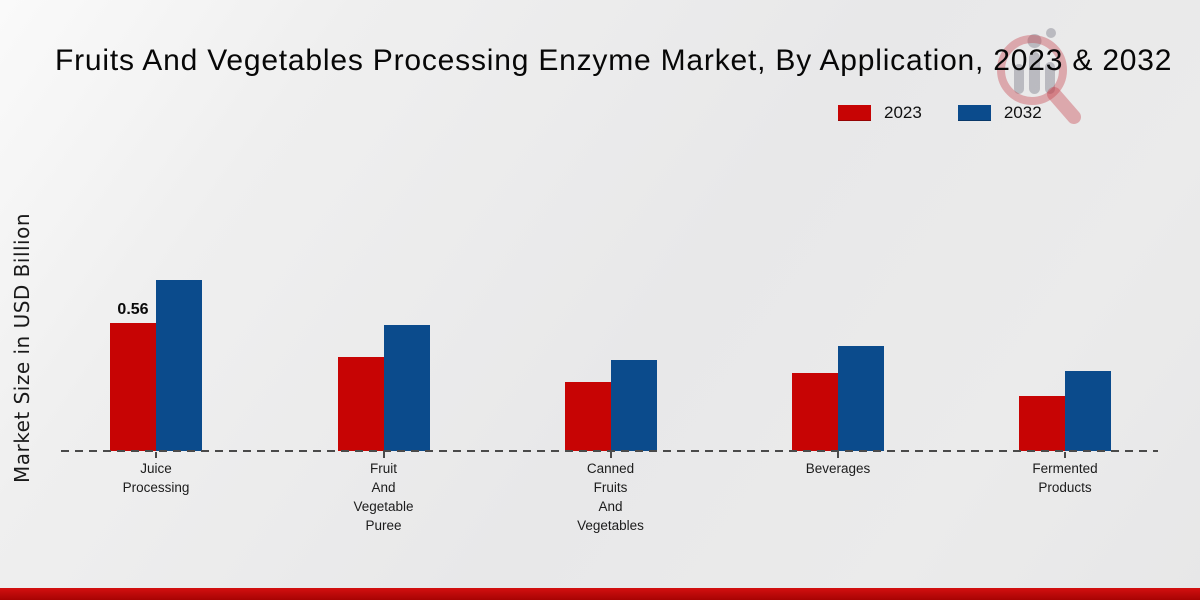 Image resolution: width=1200 pixels, height=600 pixels. Describe the element at coordinates (861, 398) in the screenshot. I see `bar-2032-cat3` at that location.